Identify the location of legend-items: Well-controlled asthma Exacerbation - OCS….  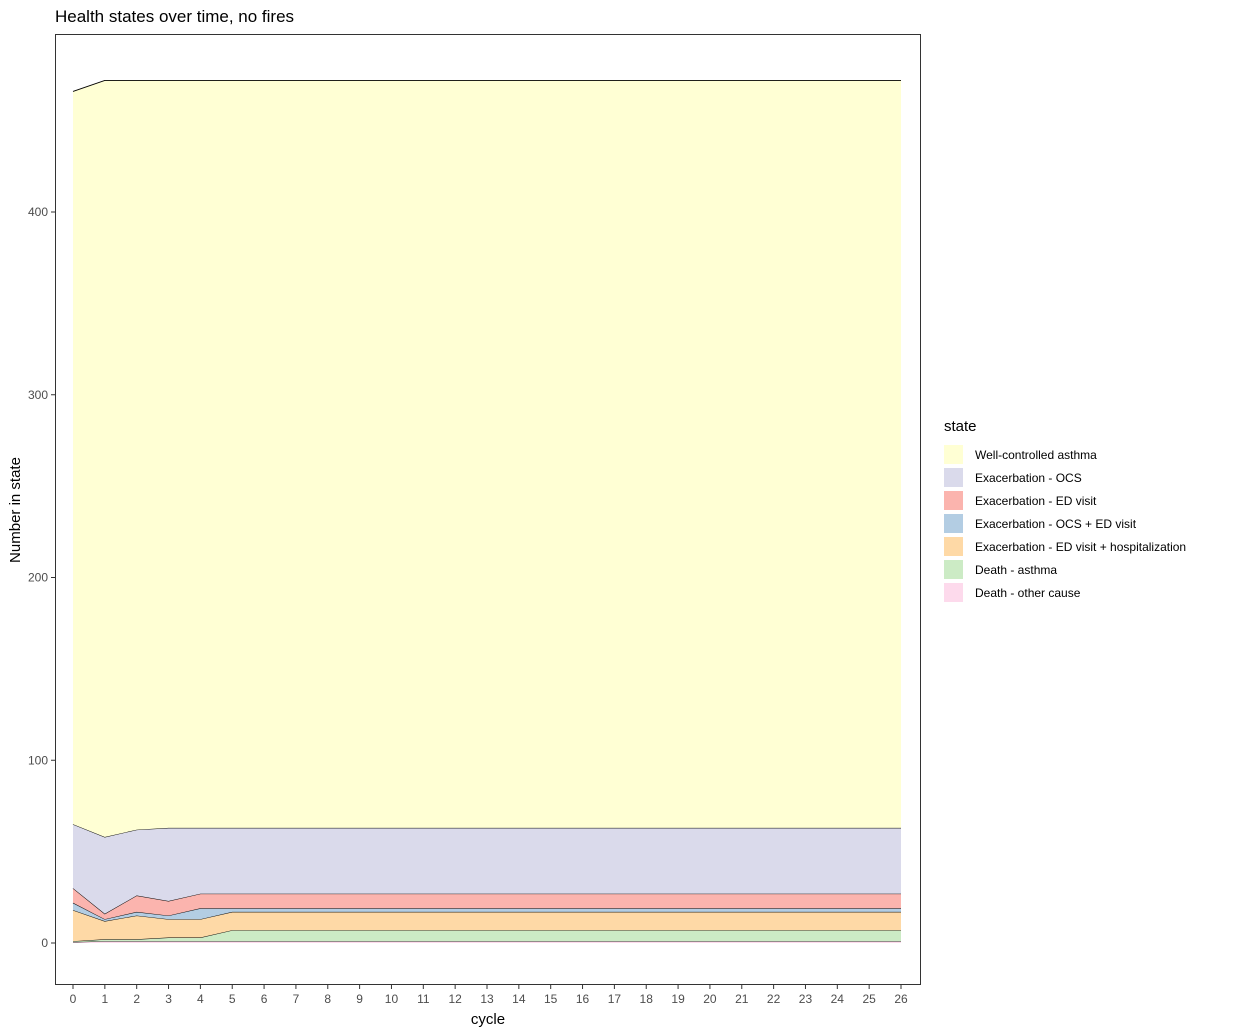
(1065, 523).